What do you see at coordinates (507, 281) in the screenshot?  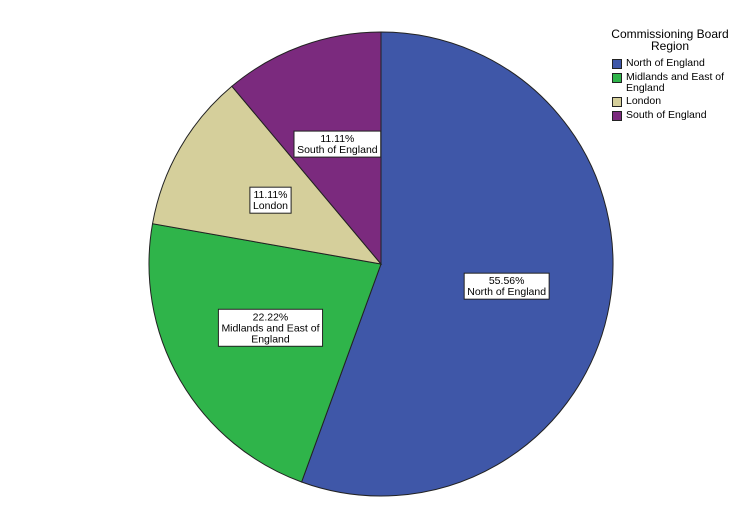 I see `data-label-line: 55.56%` at bounding box center [507, 281].